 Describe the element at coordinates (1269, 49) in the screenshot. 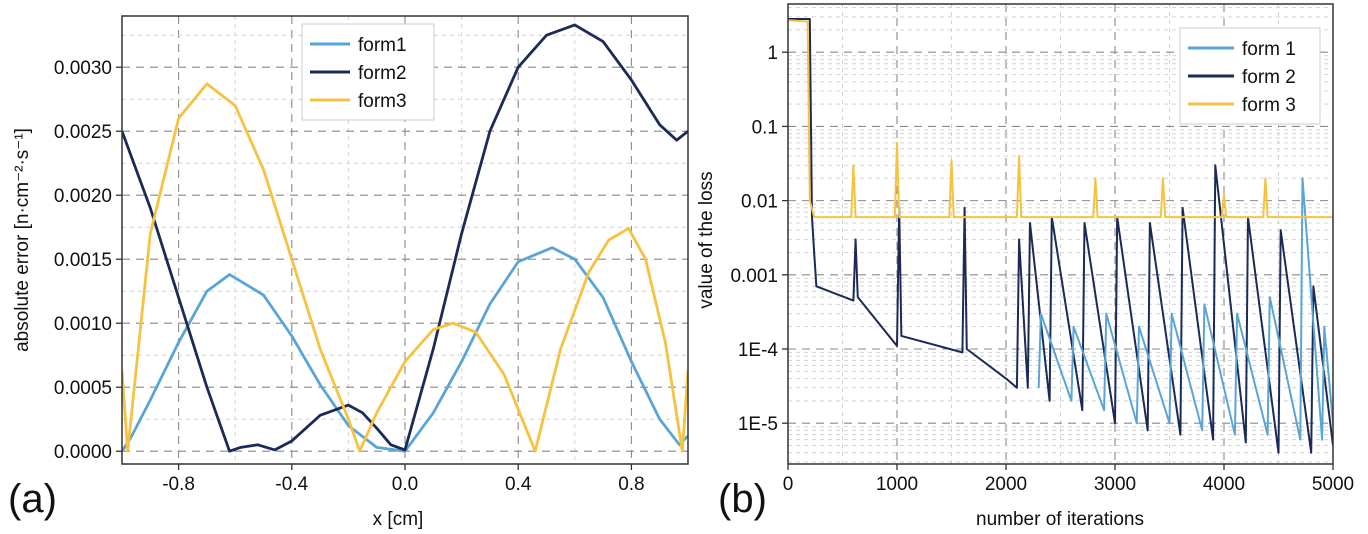

I see `legend-label: form 1` at that location.